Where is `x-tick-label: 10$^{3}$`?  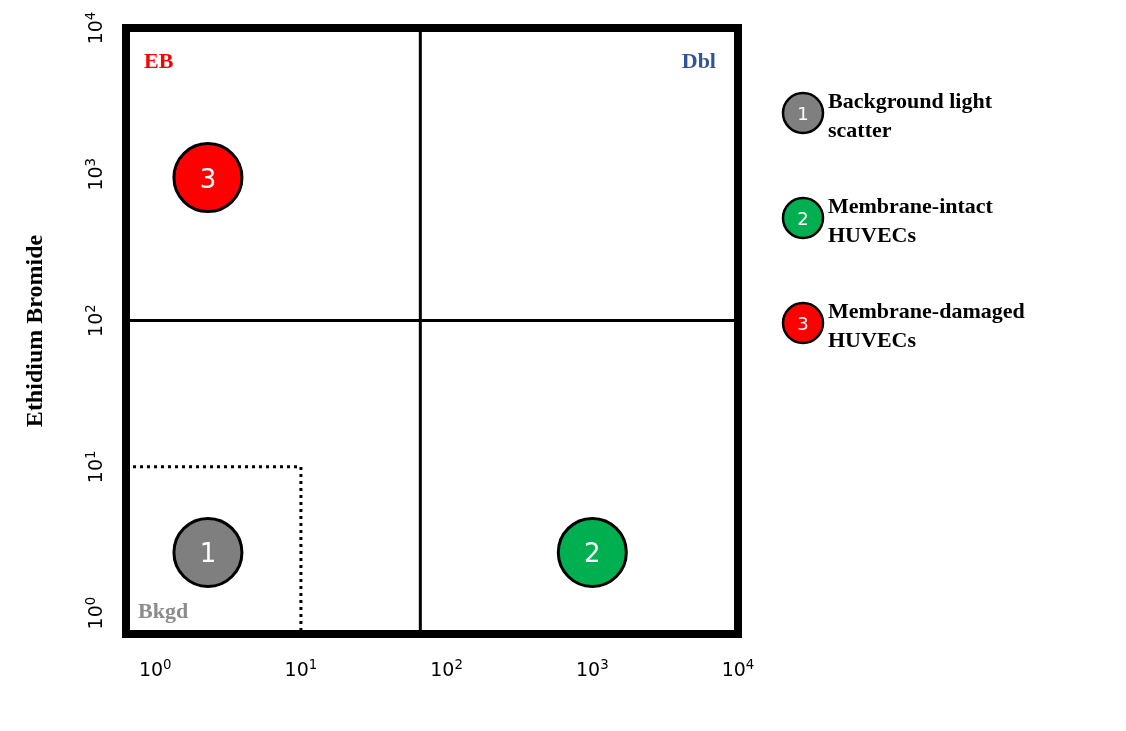 x-tick-label: 10$^{3}$ is located at coordinates (592, 668).